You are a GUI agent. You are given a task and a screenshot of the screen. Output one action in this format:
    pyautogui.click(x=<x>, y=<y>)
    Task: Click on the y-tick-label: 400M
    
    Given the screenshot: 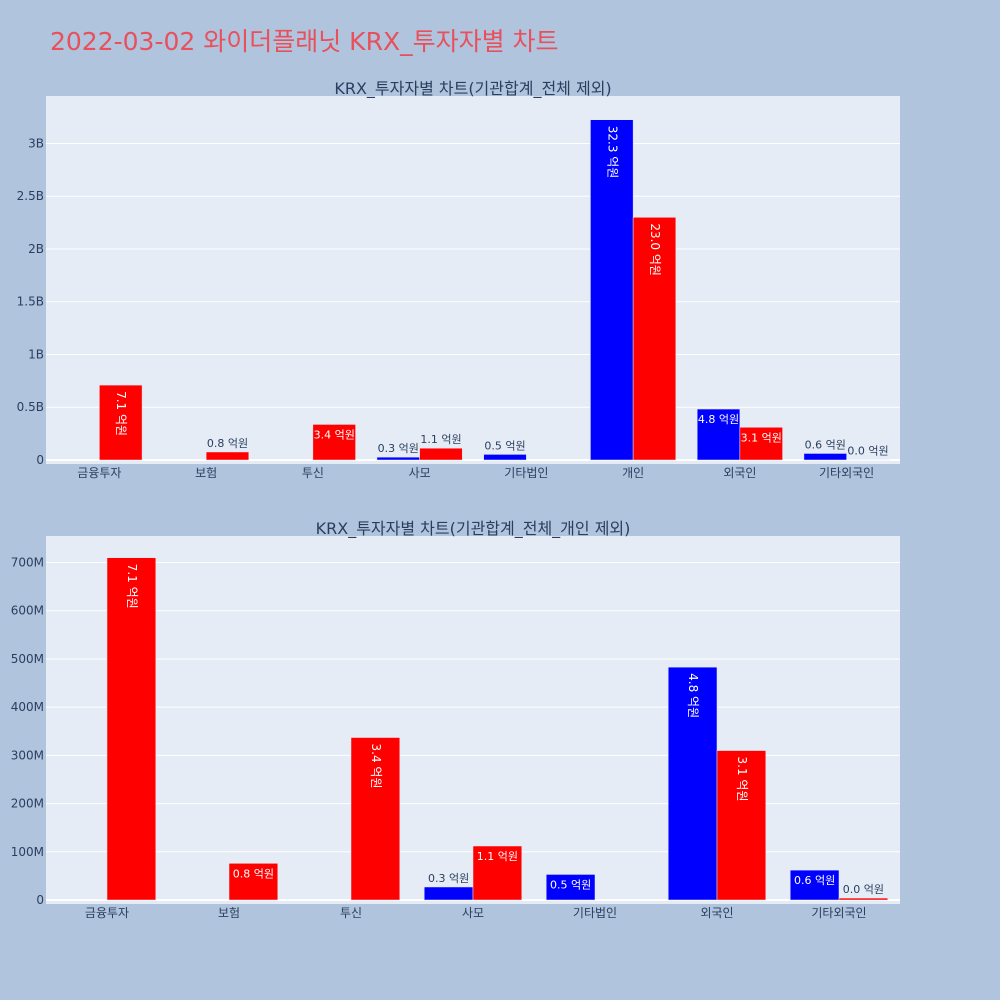 What is the action you would take?
    pyautogui.click(x=27, y=707)
    